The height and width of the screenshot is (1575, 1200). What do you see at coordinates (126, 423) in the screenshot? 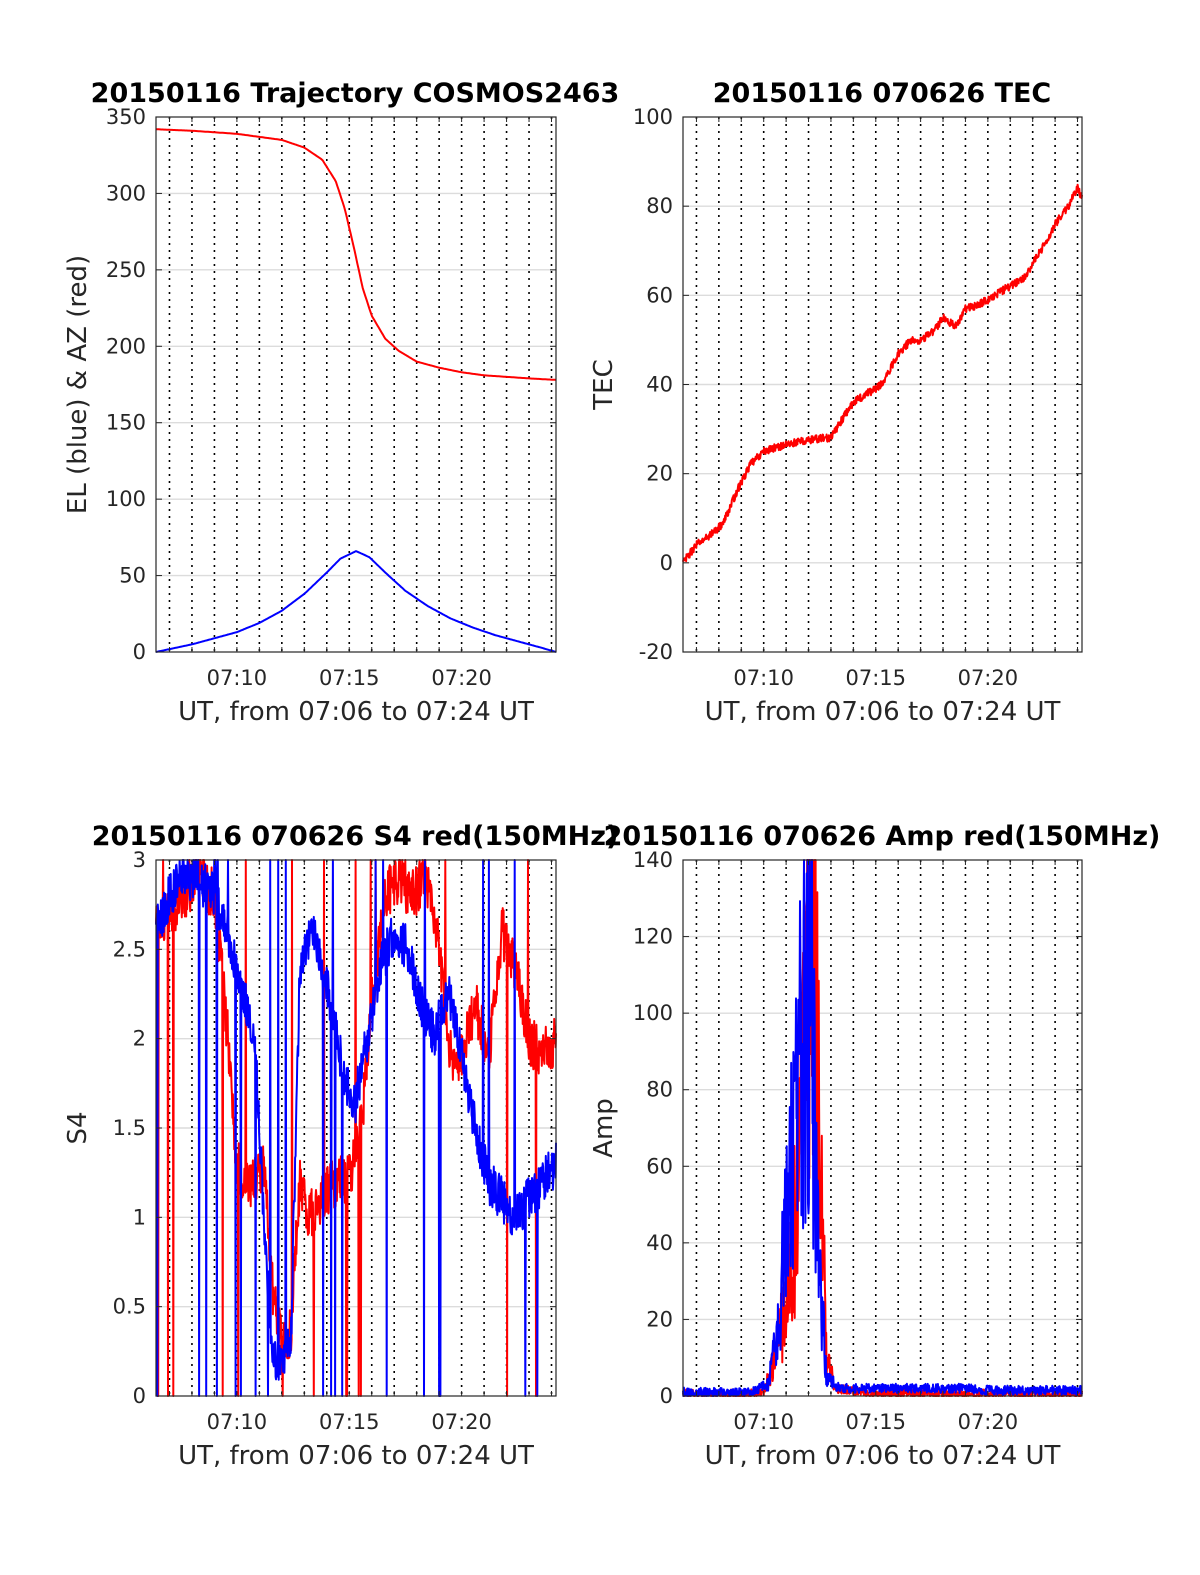
I see `y-tick-label: 150` at bounding box center [126, 423].